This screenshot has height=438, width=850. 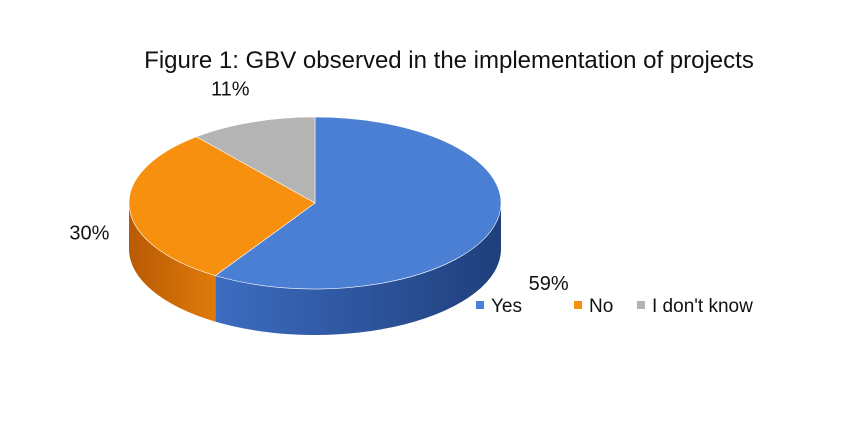 What do you see at coordinates (614, 306) in the screenshot?
I see `legend: Yes No I don't know` at bounding box center [614, 306].